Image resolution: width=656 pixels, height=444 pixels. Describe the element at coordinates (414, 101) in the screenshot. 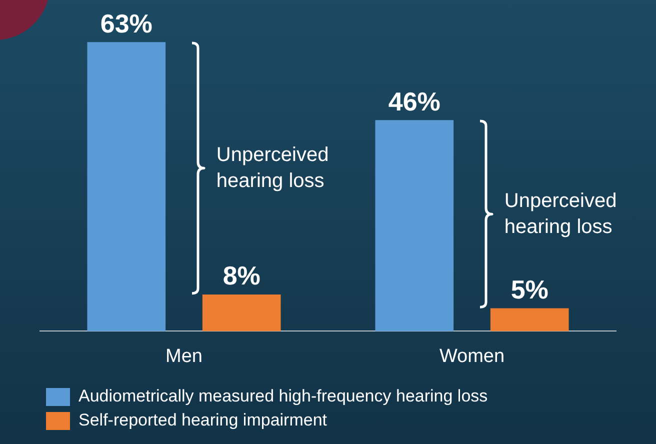

I see `data-label: 46%` at that location.